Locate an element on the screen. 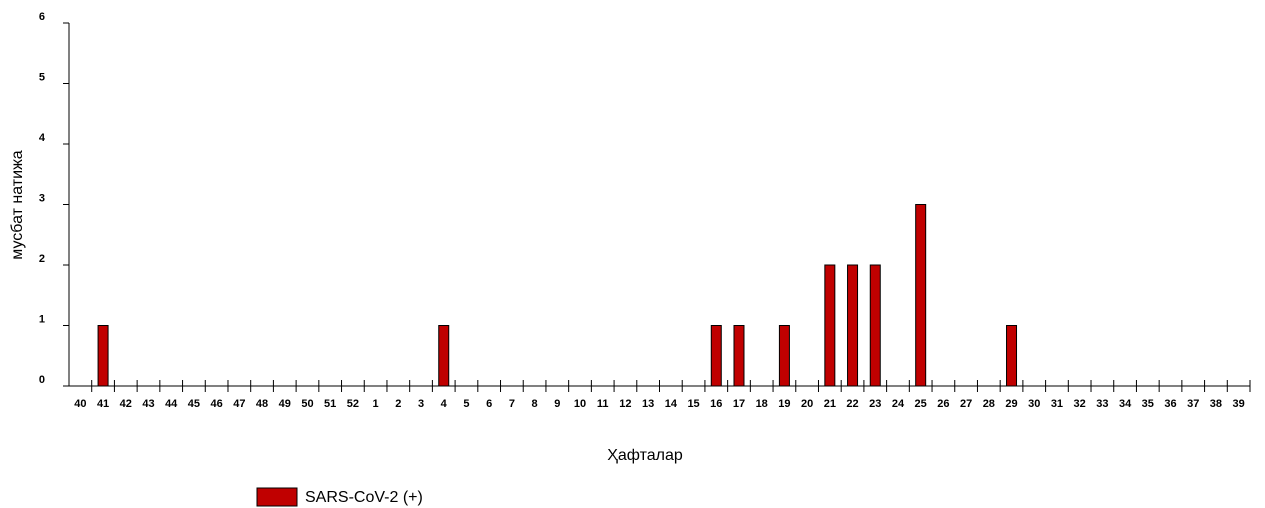 This screenshot has width=1265, height=508. x-tick-label: 39 is located at coordinates (1239, 404).